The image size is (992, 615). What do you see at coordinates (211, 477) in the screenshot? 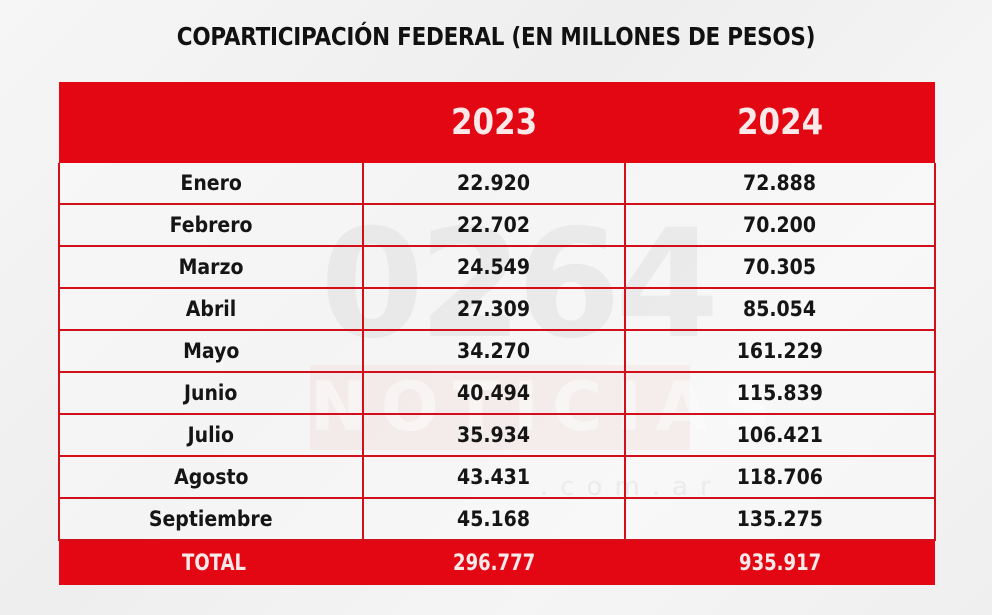
I see `month-cell: Agosto` at bounding box center [211, 477].